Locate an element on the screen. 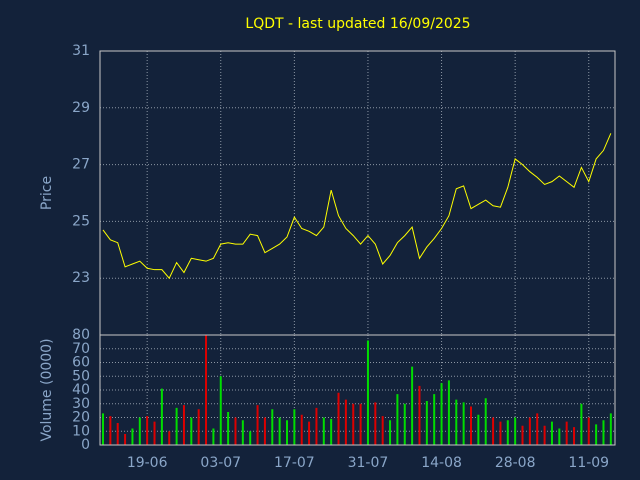  volume-axis-label: Volume (0000) is located at coordinates (47, 389).